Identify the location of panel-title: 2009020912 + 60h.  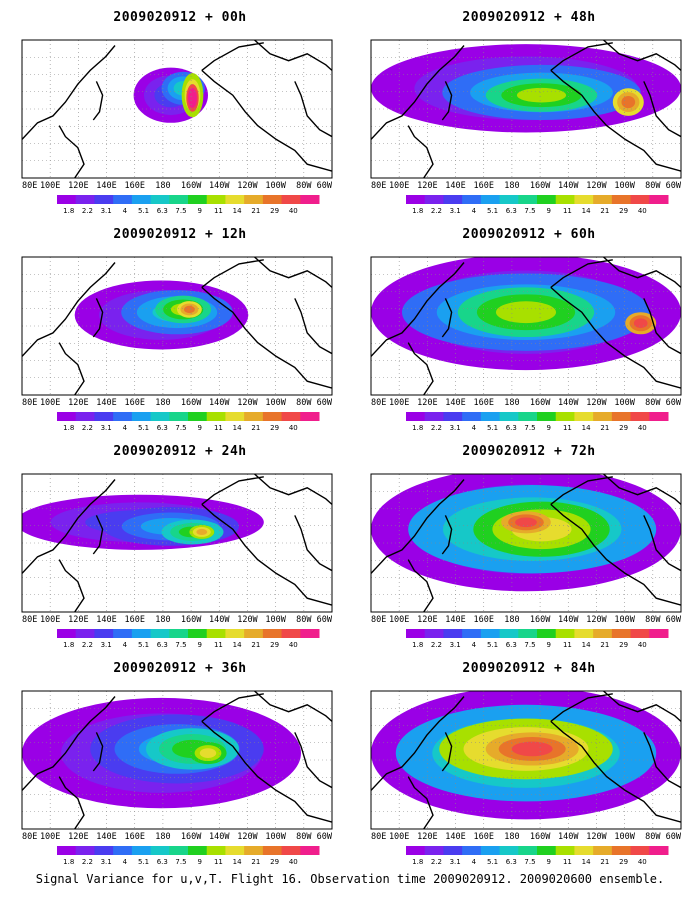
(529, 234).